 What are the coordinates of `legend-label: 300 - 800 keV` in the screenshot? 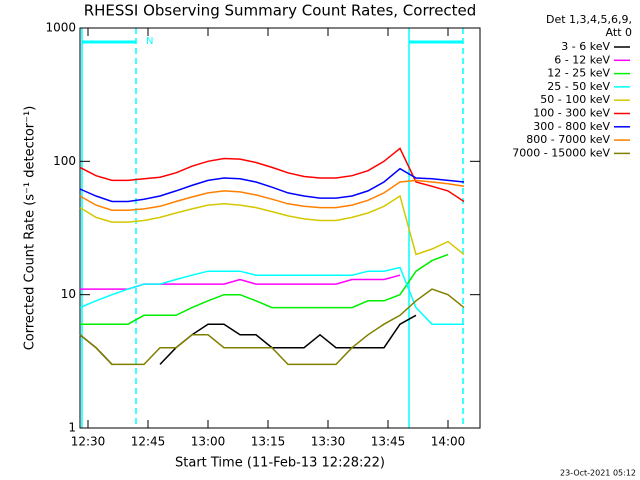 It's located at (571, 126).